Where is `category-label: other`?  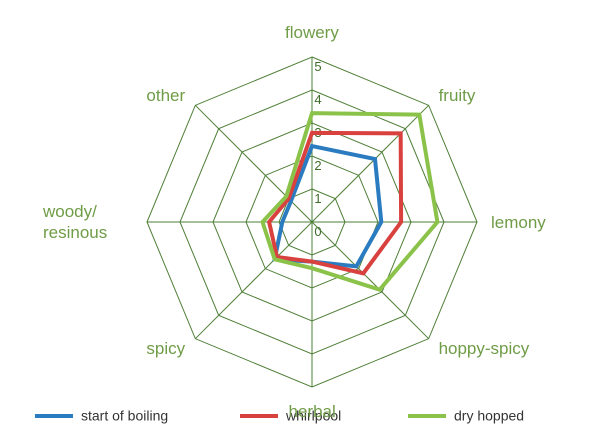 category-label: other is located at coordinates (166, 95).